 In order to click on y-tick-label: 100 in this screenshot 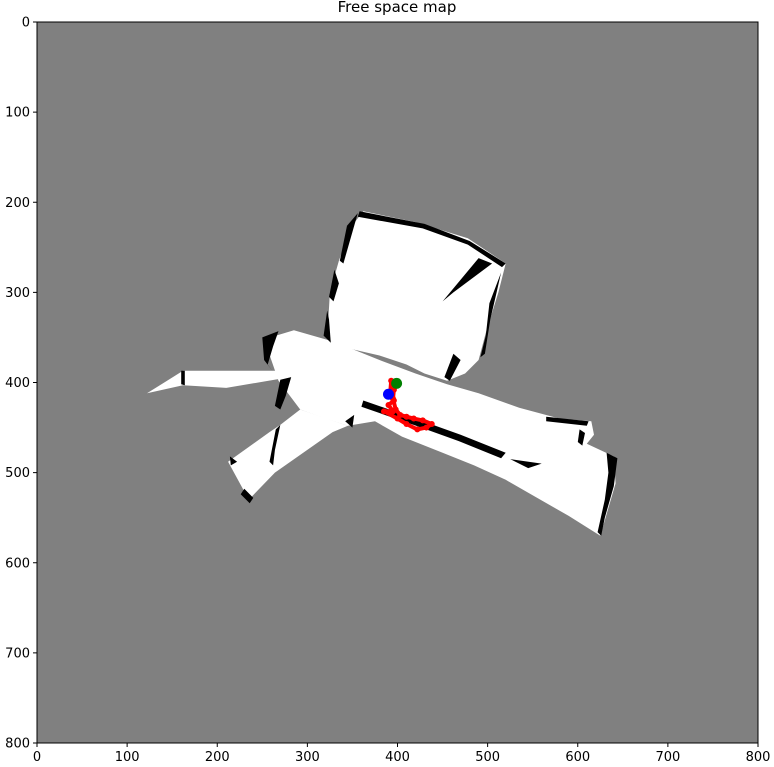, I will do `click(17, 113)`.